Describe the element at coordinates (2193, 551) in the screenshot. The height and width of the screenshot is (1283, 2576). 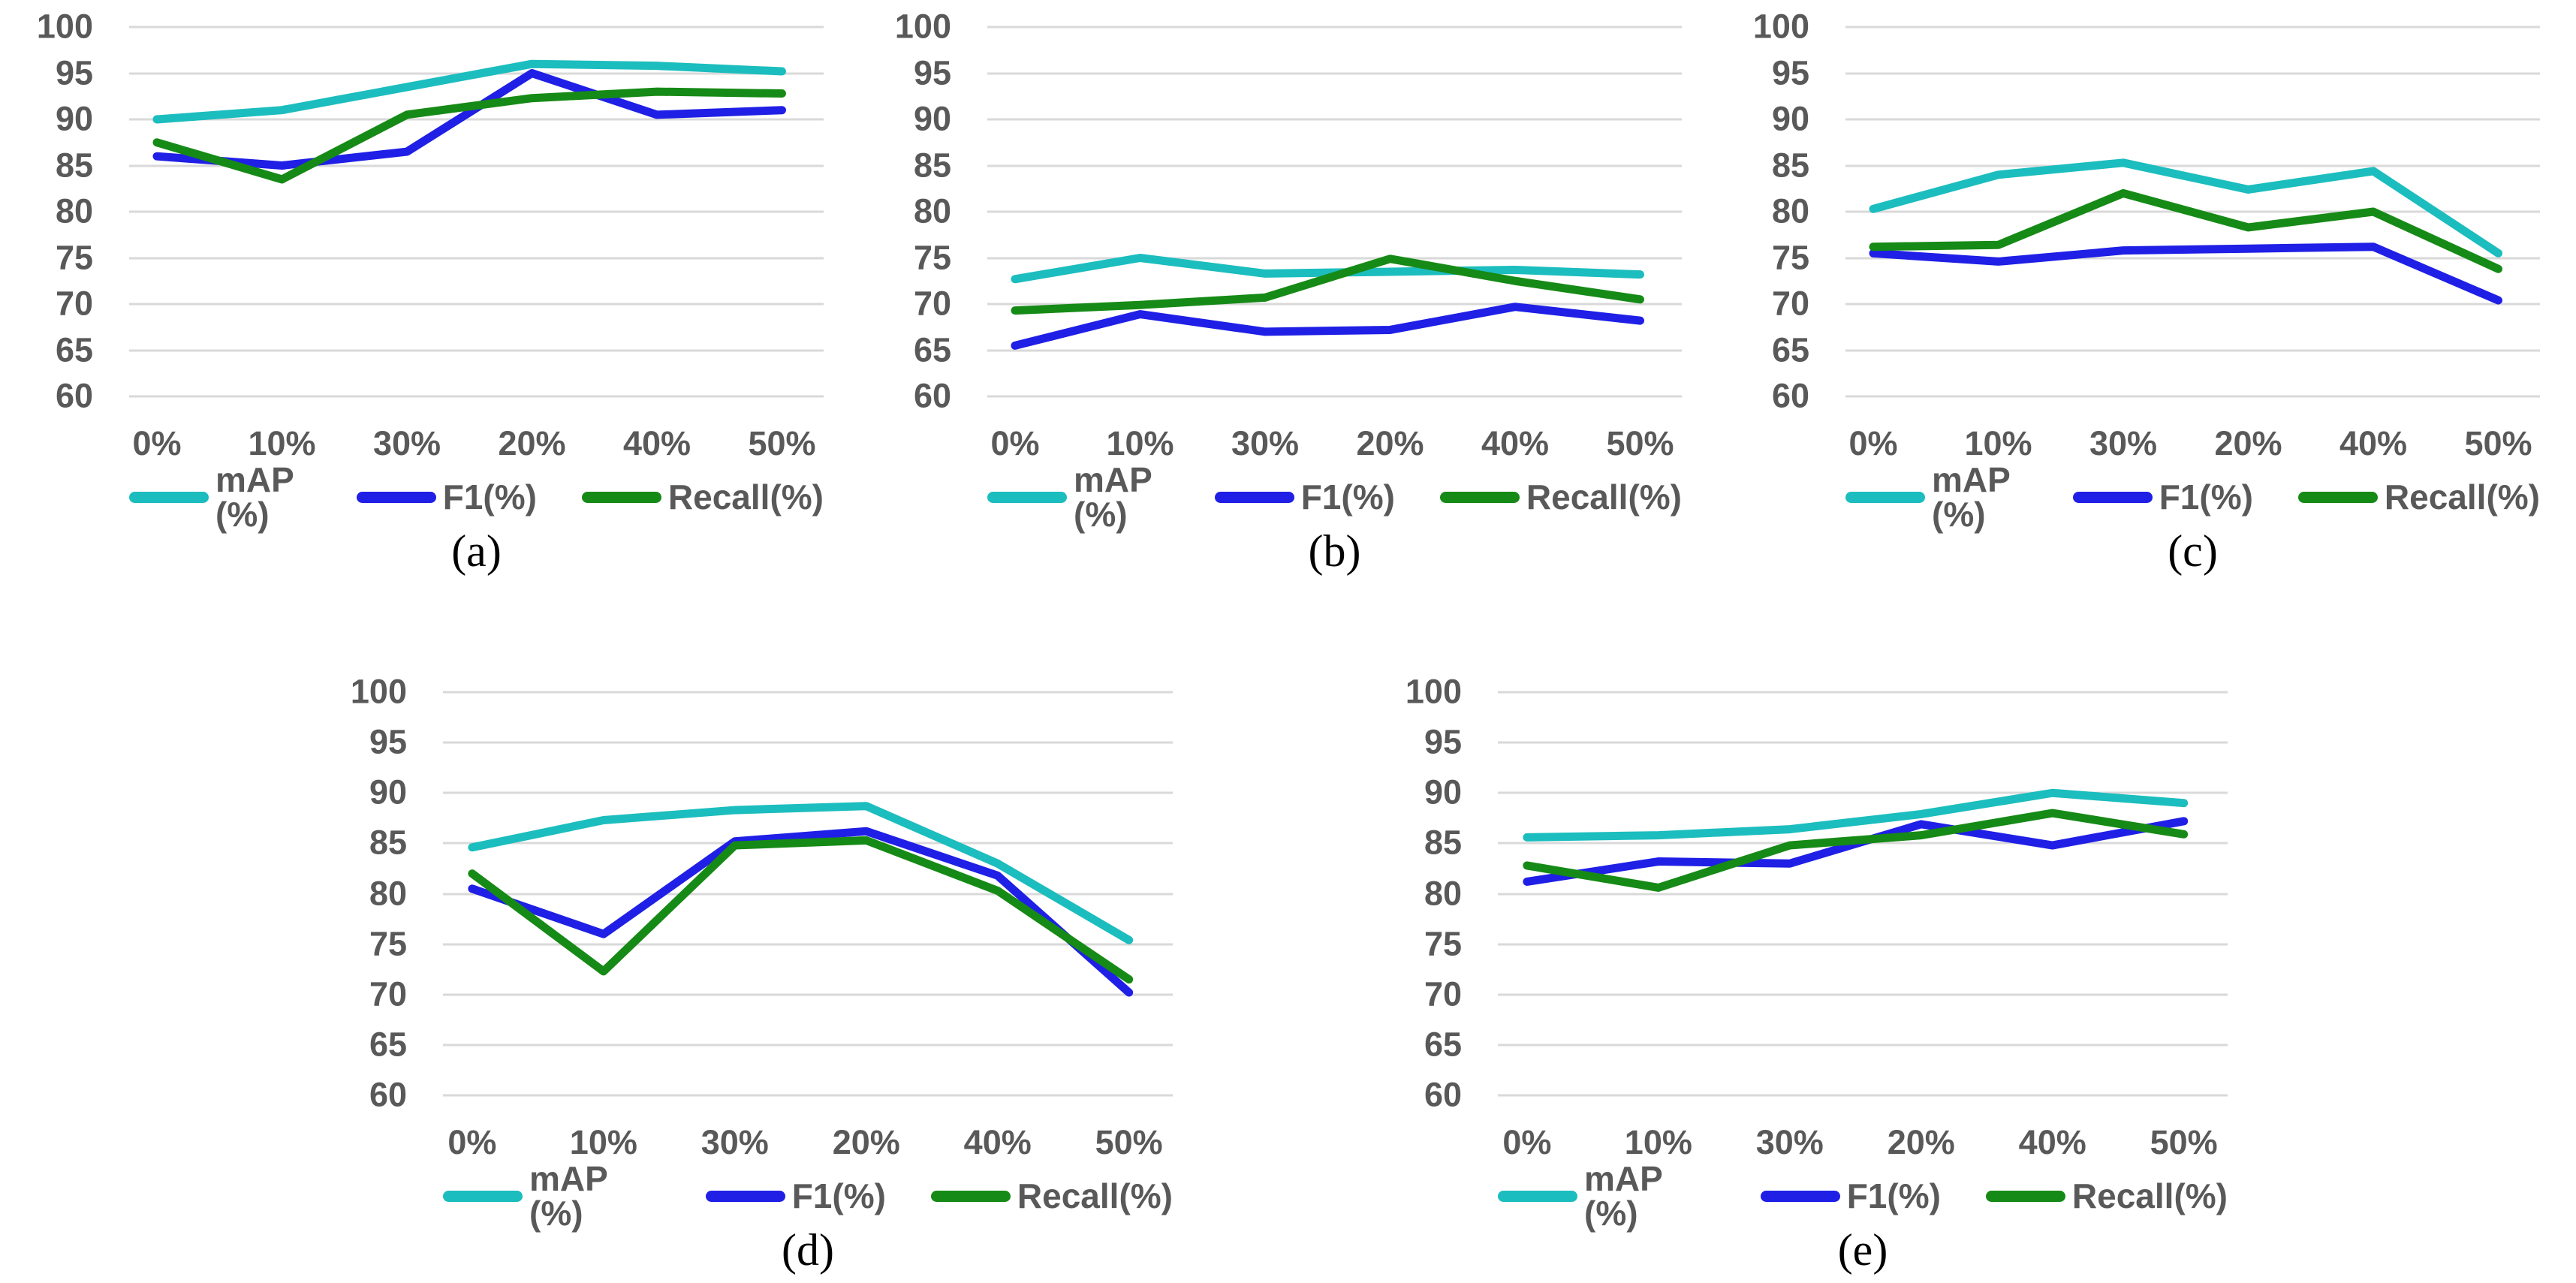
I see `chart-caption: (c)` at that location.